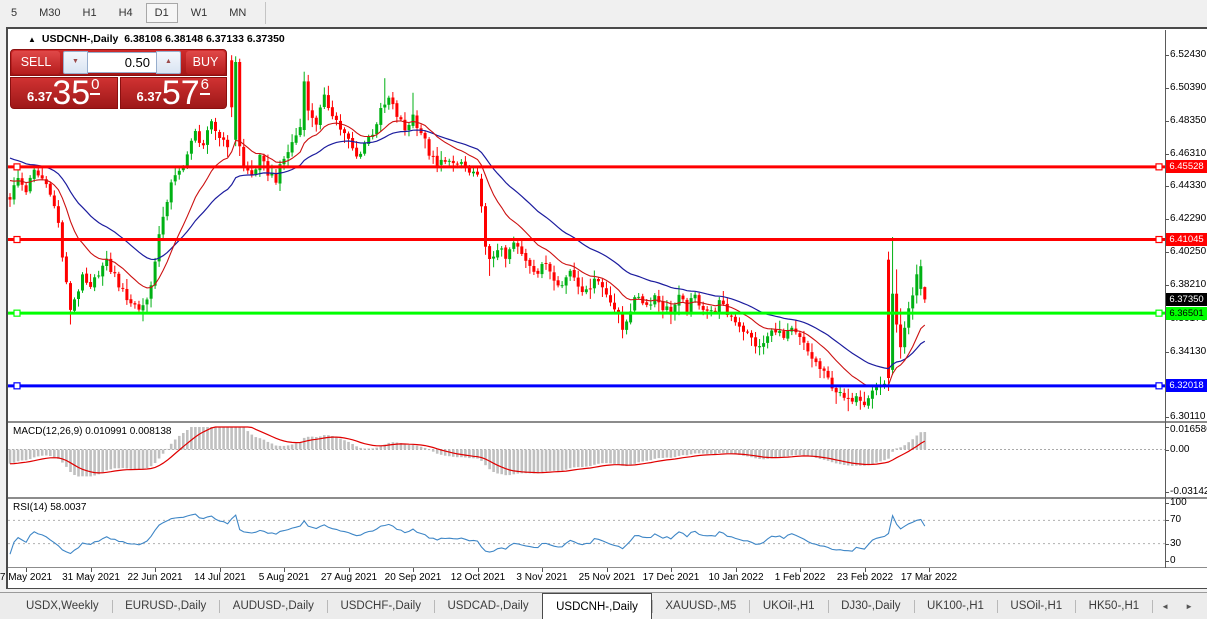 This screenshot has height=619, width=1207. What do you see at coordinates (478, 577) in the screenshot?
I see `date-axis-label: 12 Oct 2021` at bounding box center [478, 577].